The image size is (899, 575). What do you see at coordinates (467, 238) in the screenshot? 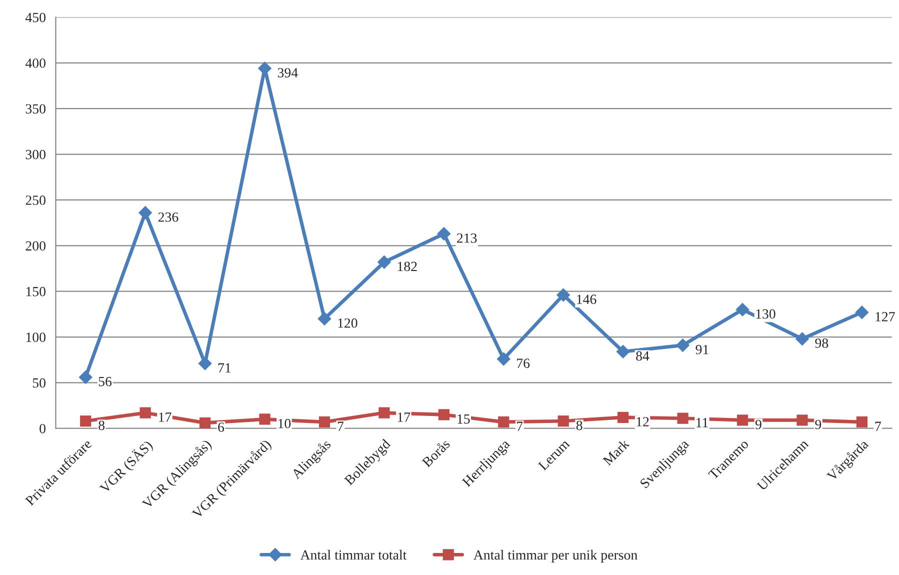
I see `data-label: 213` at bounding box center [467, 238].